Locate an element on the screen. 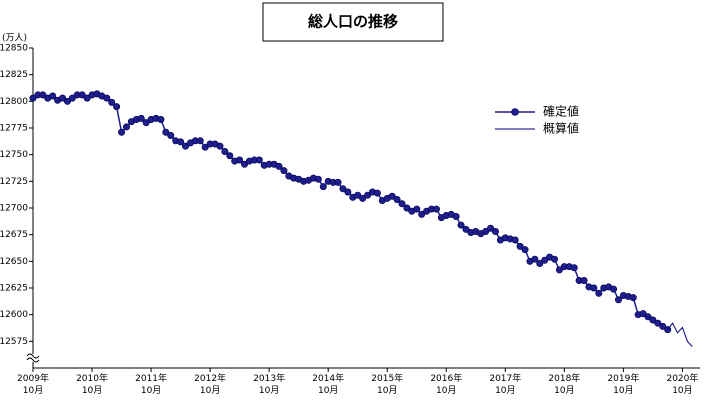  chart-title: 総人口の推移 is located at coordinates (353, 22).